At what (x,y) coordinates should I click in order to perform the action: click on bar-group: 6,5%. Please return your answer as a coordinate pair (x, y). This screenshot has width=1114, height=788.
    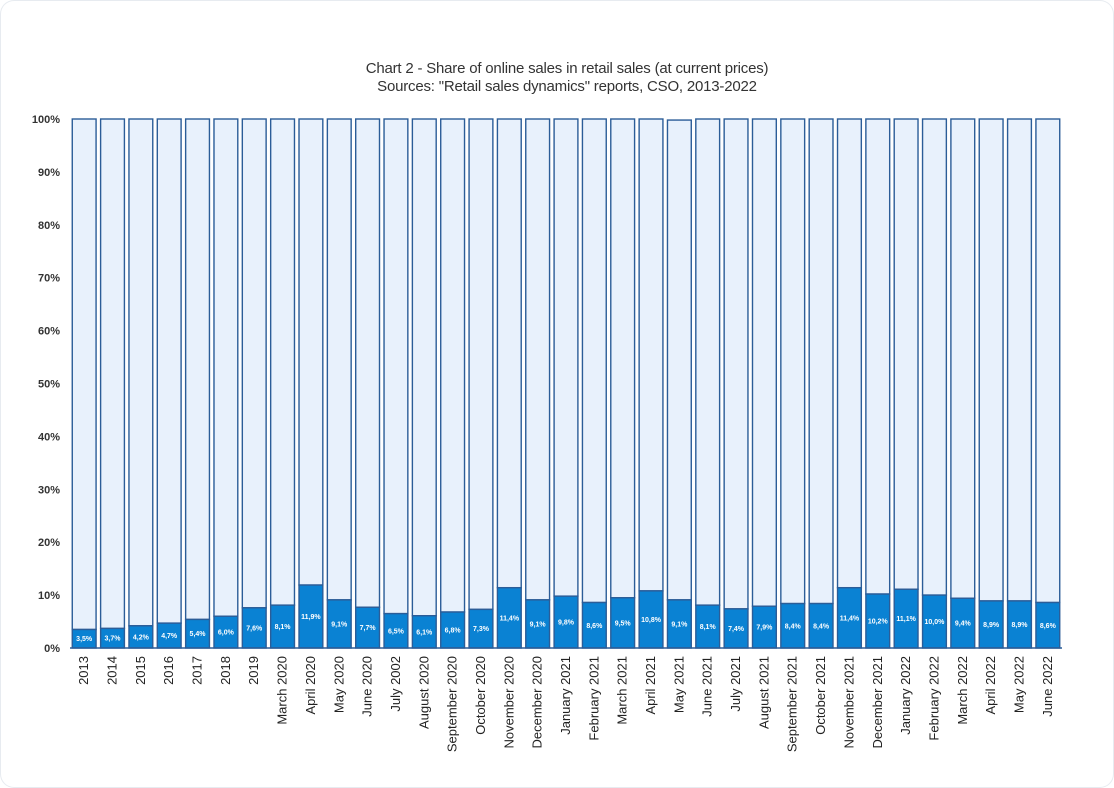
    Looking at the image, I should click on (396, 383).